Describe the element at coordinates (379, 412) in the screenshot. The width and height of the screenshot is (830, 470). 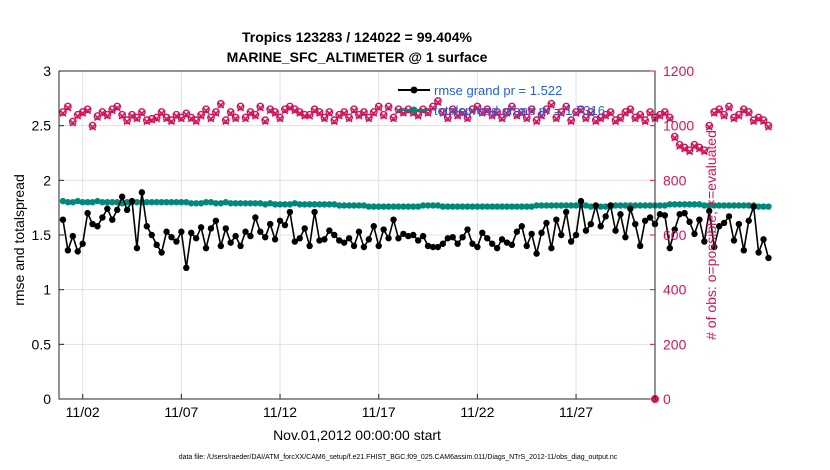
I see `x-tick-label: 11/17` at that location.